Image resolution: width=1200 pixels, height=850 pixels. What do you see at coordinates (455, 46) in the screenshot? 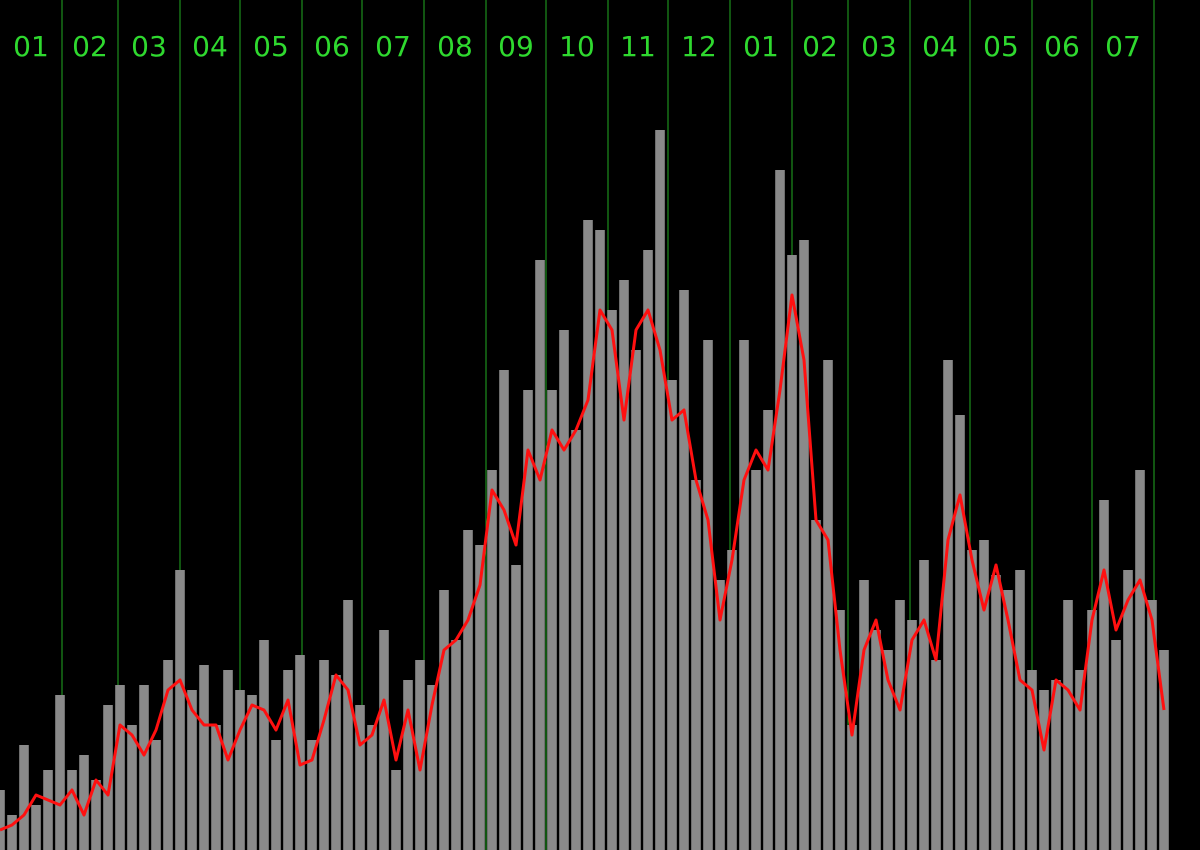
I see `month-label: 08` at bounding box center [455, 46].